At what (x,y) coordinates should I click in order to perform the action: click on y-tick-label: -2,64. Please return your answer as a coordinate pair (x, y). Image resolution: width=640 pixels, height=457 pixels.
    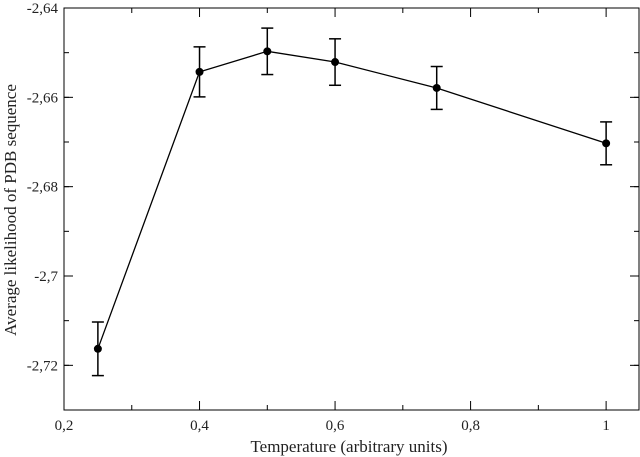
    Looking at the image, I should click on (43, 9).